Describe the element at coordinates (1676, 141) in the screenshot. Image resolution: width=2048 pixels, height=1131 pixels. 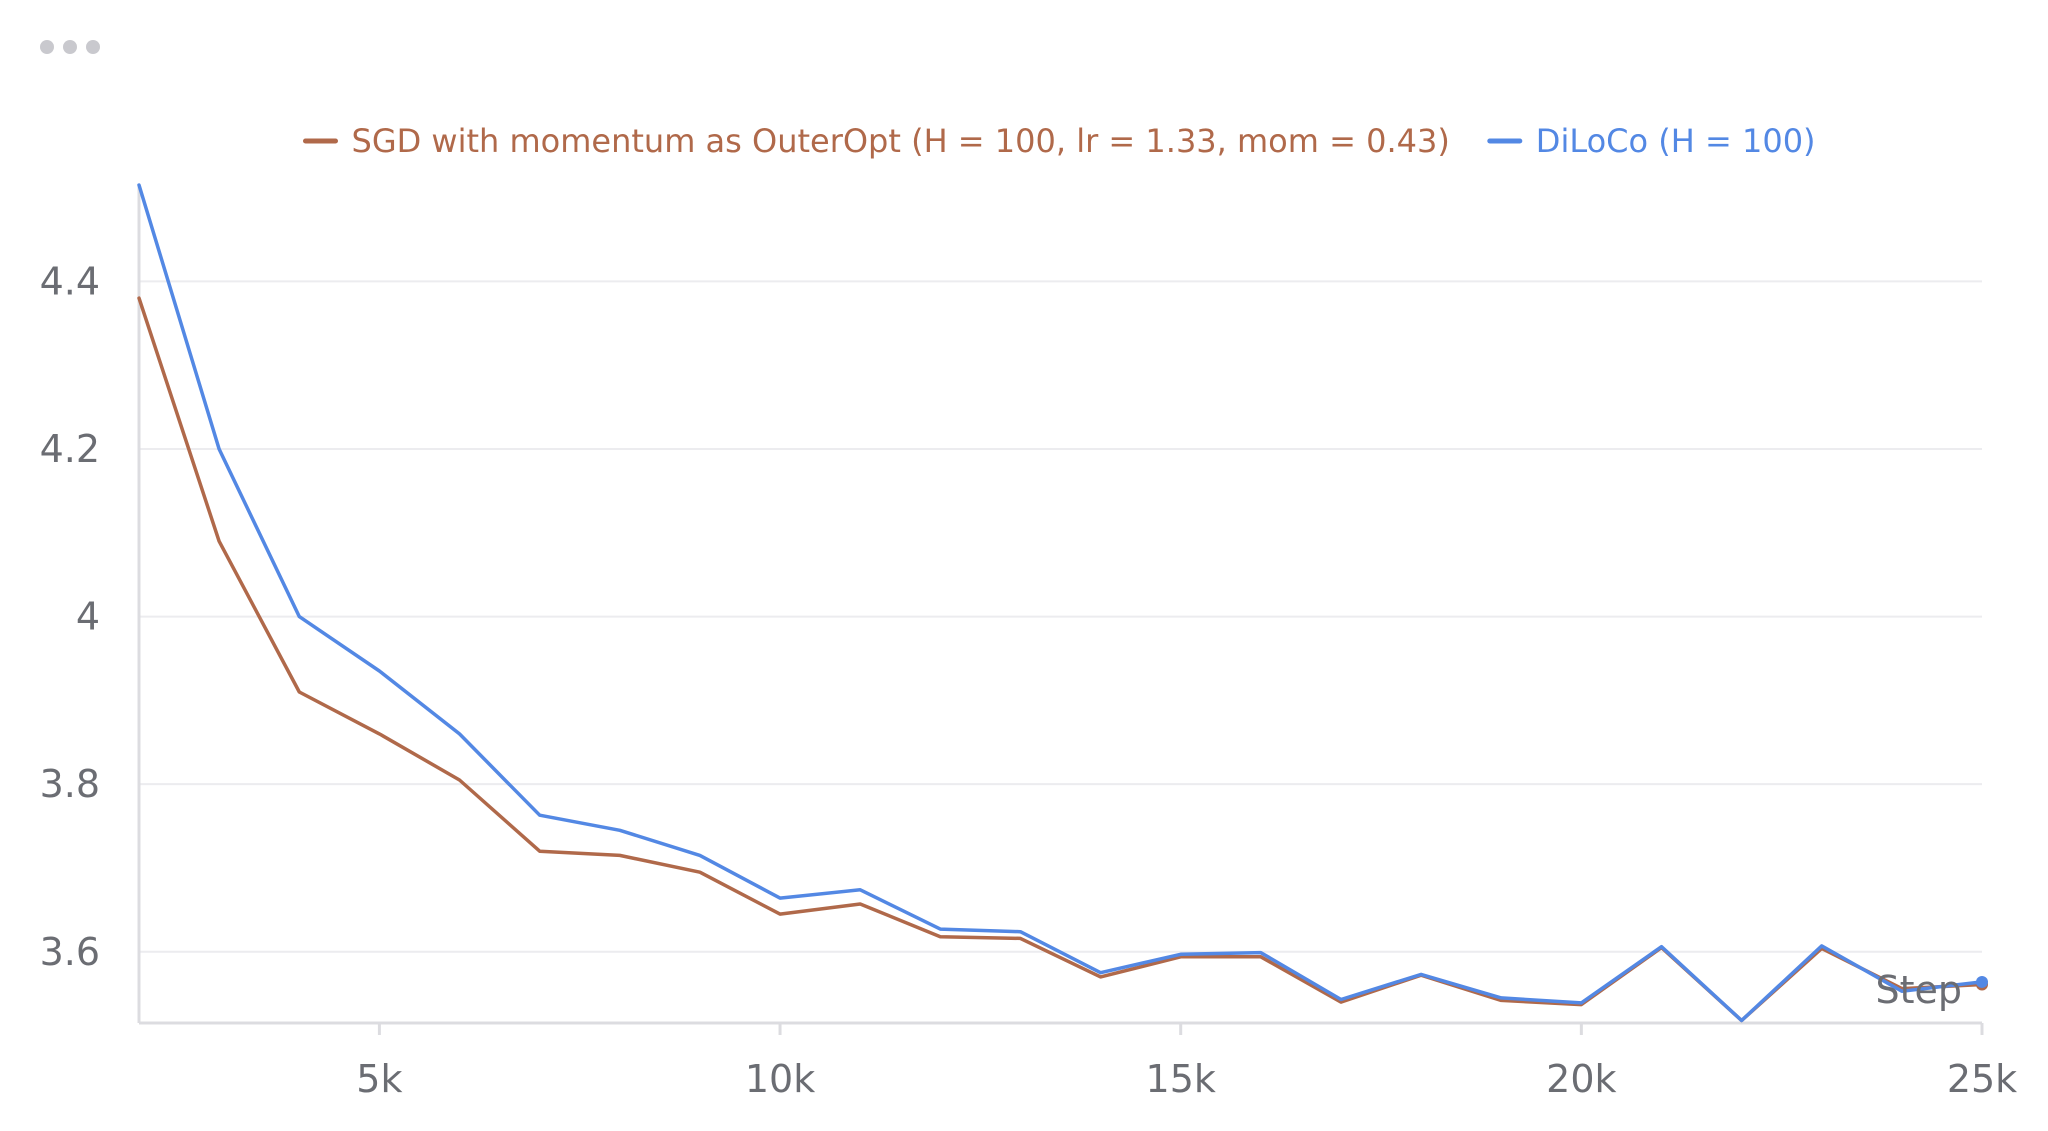
I see `legend-label: DiLoCo (H = 100)` at that location.